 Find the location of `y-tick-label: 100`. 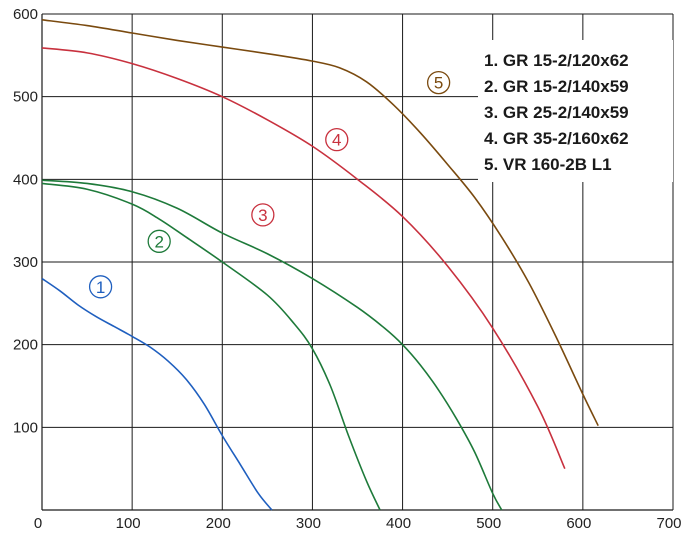

y-tick-label: 100 is located at coordinates (25, 427).